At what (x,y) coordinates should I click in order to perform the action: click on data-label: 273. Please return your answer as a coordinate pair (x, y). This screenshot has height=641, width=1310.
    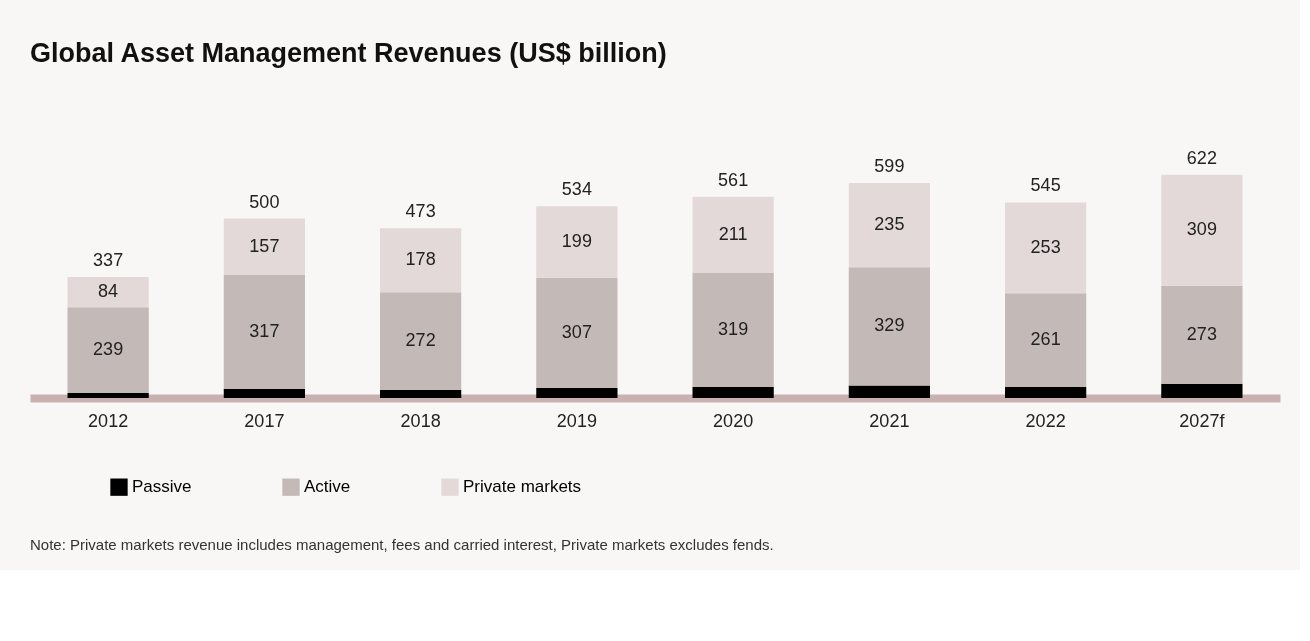
    Looking at the image, I should click on (1201, 333).